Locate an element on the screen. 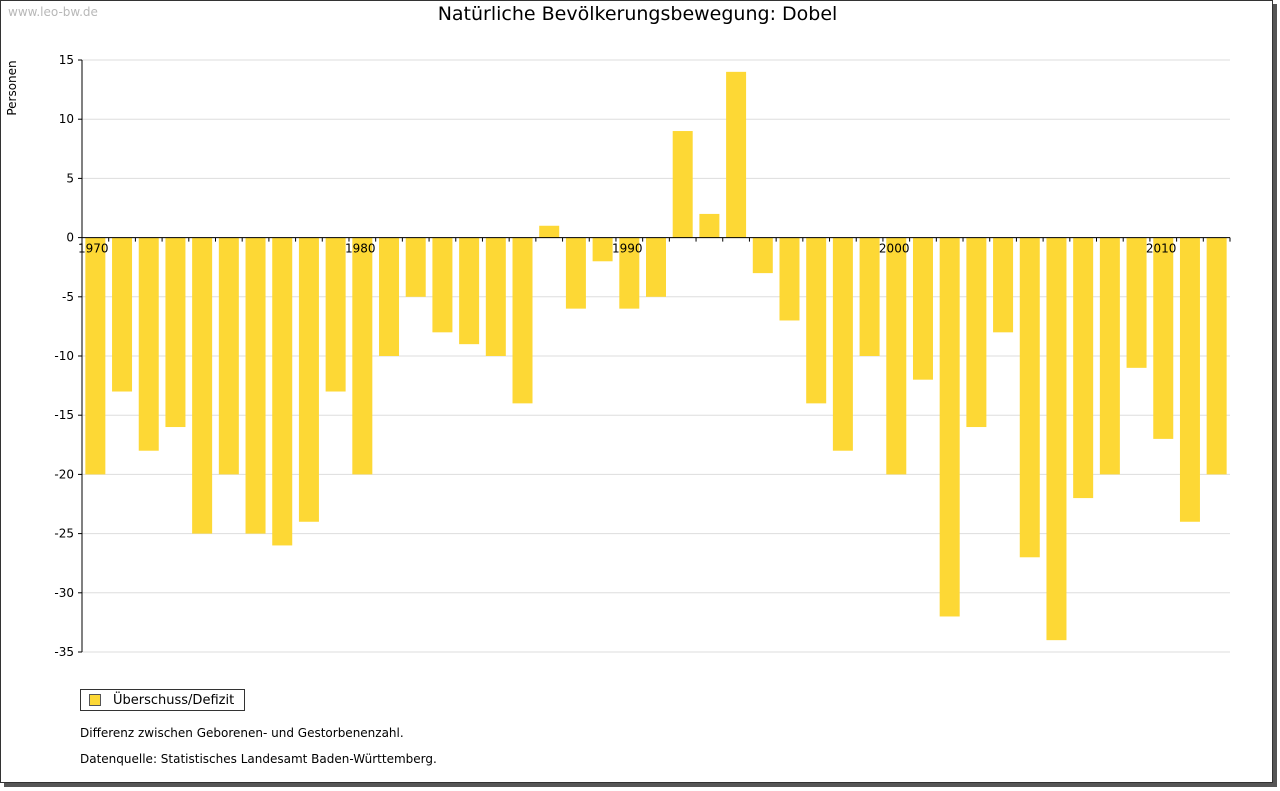  bar-2011 is located at coordinates (1189, 379).